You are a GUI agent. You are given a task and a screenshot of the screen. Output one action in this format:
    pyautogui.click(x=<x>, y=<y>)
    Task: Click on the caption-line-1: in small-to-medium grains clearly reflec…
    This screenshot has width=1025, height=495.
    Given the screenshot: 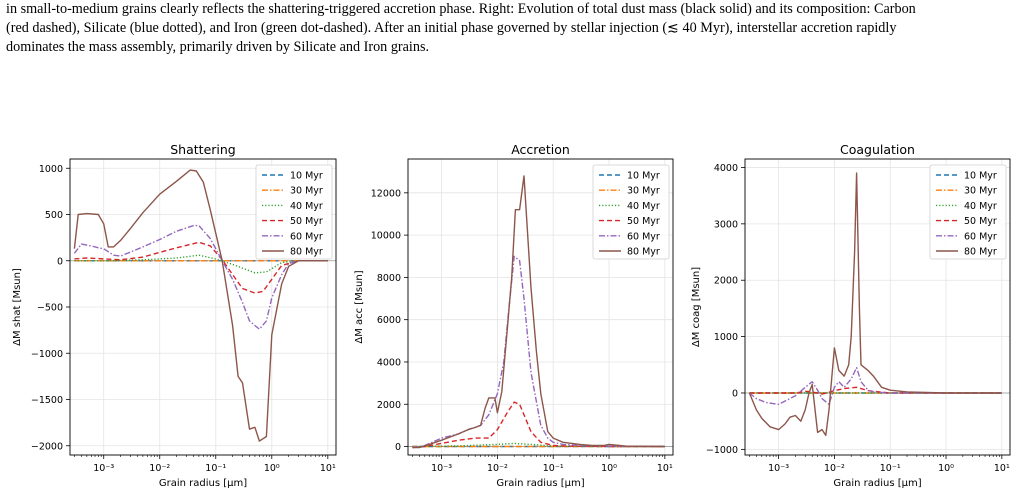 What is the action you would take?
    pyautogui.click(x=461, y=9)
    